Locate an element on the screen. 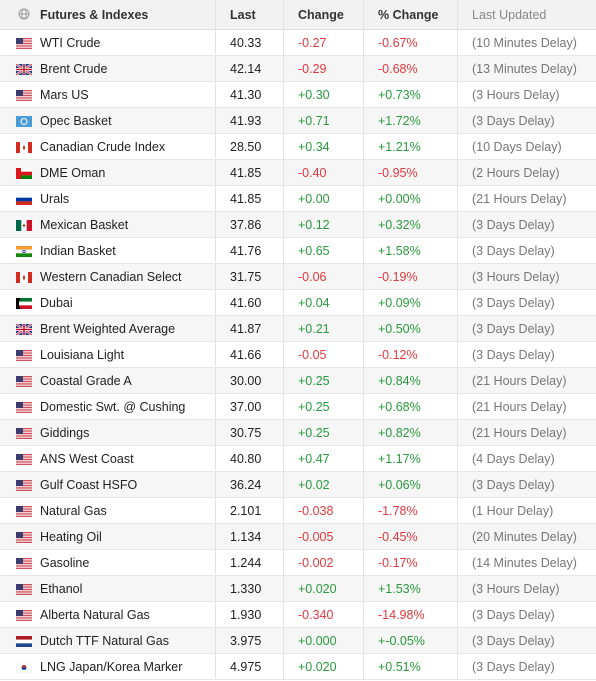 The width and height of the screenshot is (596, 681). instrument-name: LNG Japan/Korea Marker is located at coordinates (111, 666).